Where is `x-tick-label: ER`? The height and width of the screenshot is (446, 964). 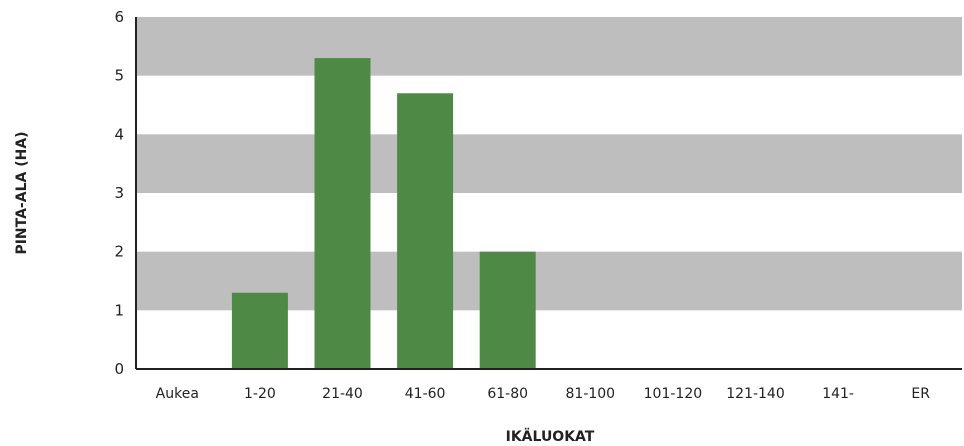
x-tick-label: ER is located at coordinates (920, 394).